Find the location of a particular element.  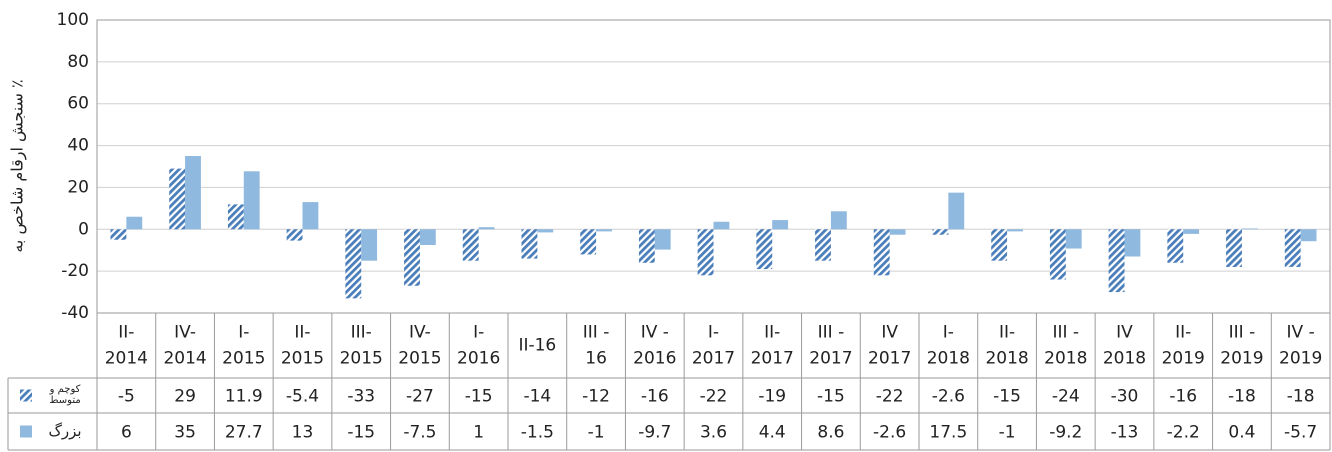

legend-label-box: کوچم و متوسط is located at coordinates (65, 395).